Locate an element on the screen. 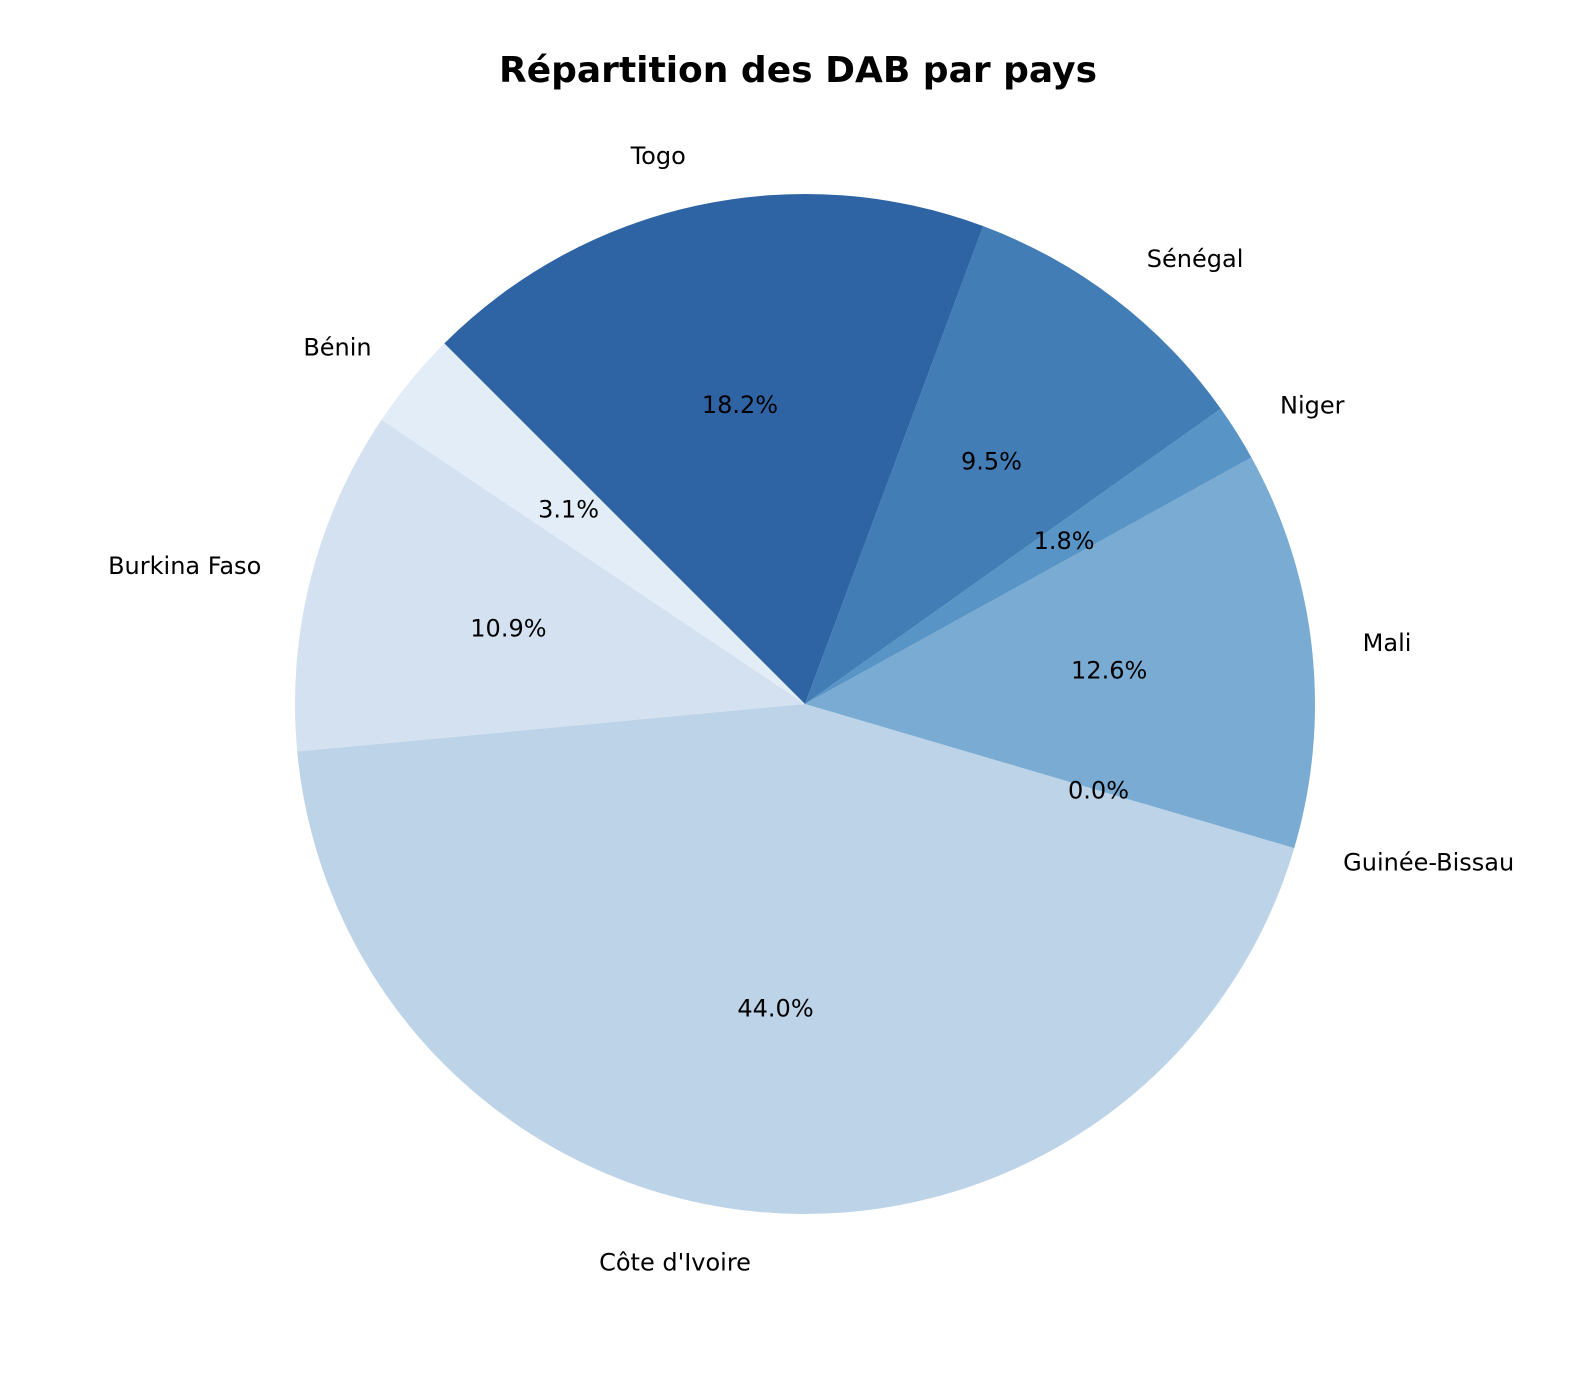  slice-label: Sénégal is located at coordinates (1195, 259).